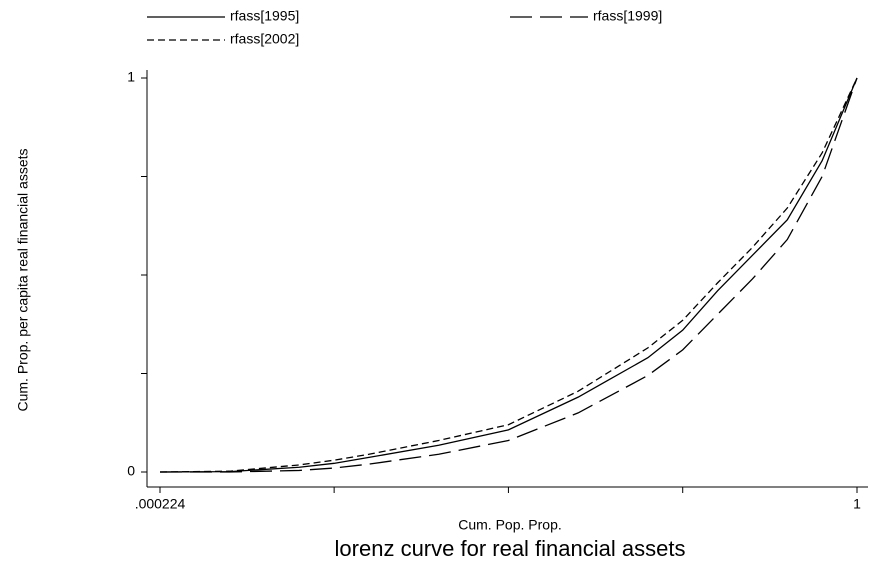 The width and height of the screenshot is (871, 566). What do you see at coordinates (131, 77) in the screenshot?
I see `y-tick-label: 1` at bounding box center [131, 77].